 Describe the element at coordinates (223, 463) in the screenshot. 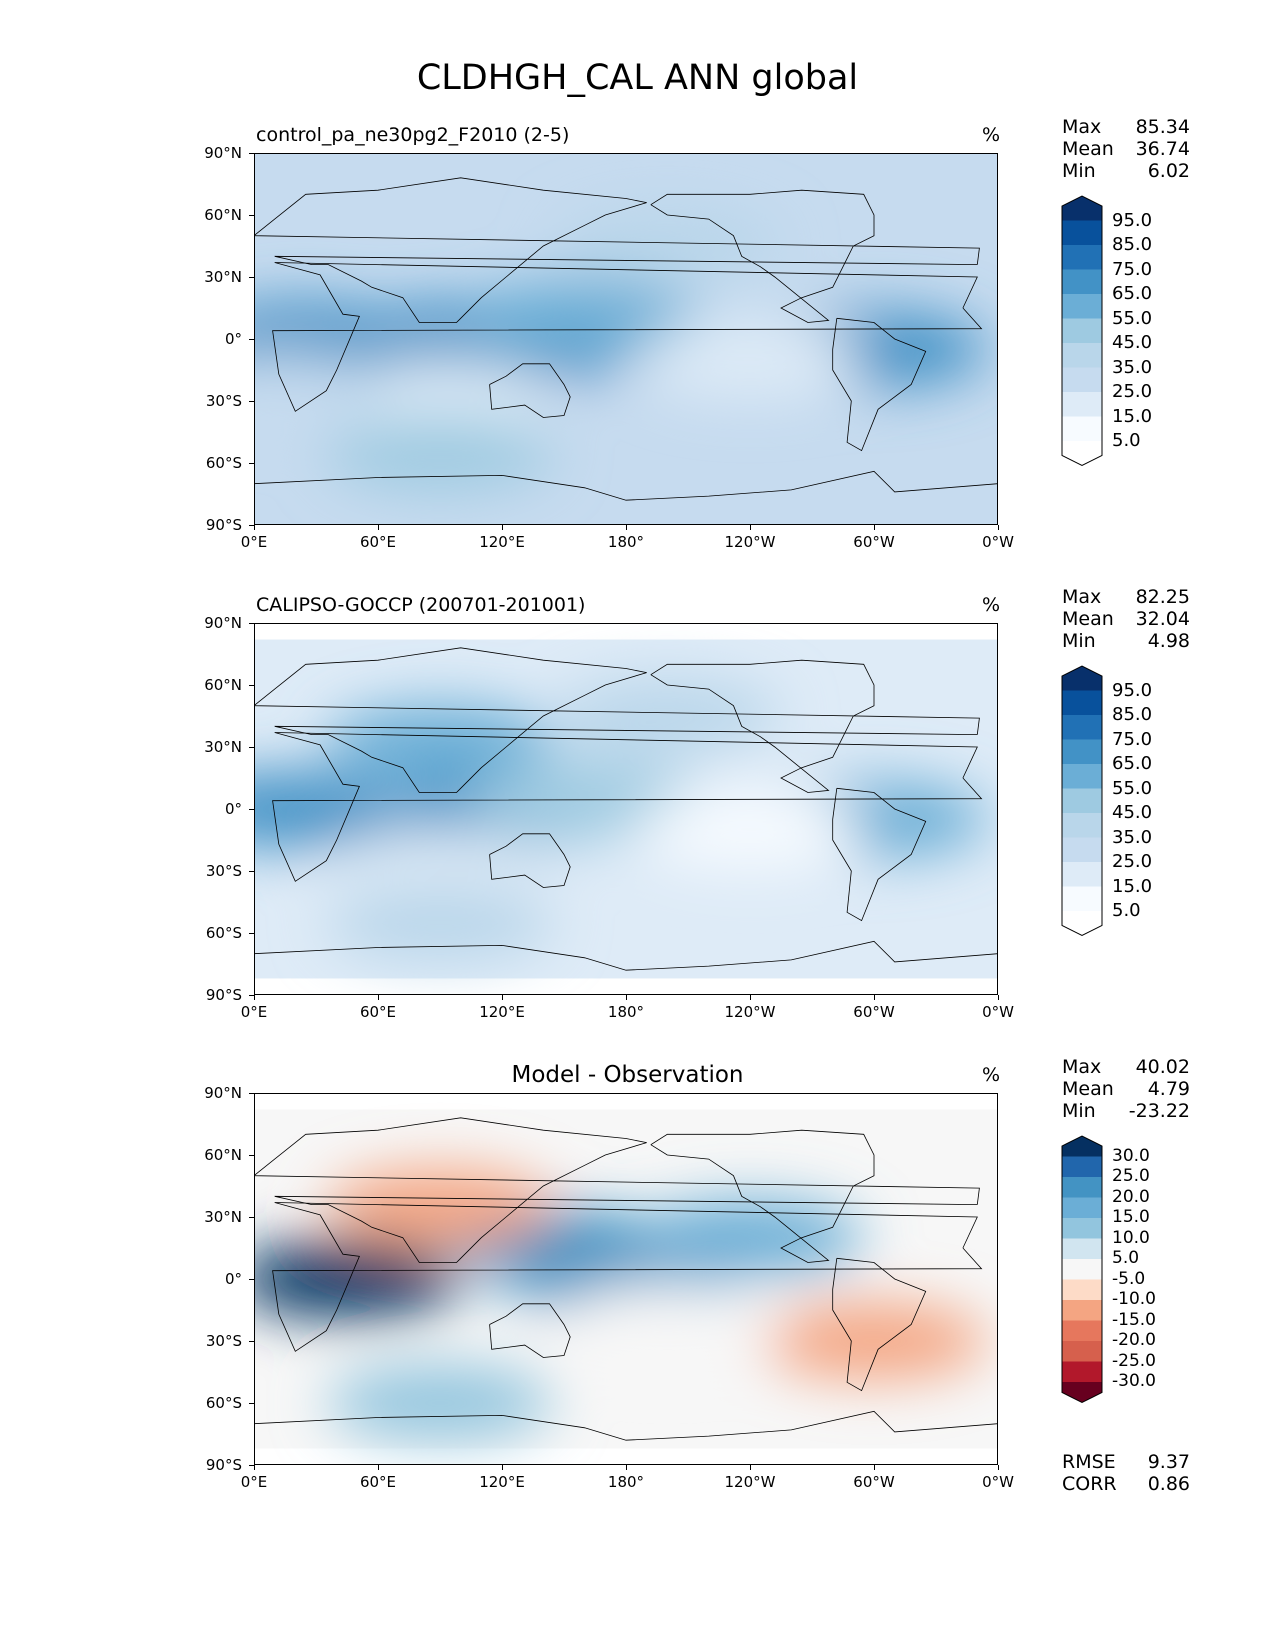

I see `y-tick-label: 60°S` at that location.